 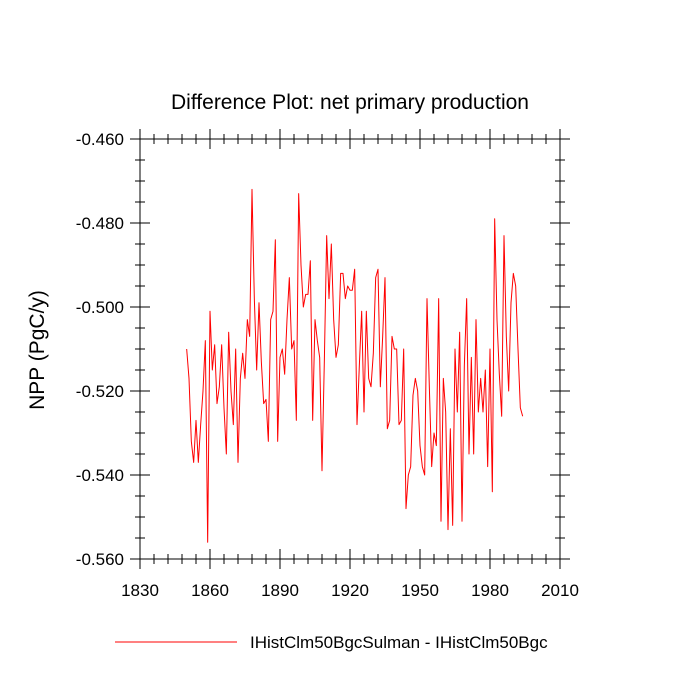 What do you see at coordinates (350, 590) in the screenshot?
I see `x-tick-label: 1920` at bounding box center [350, 590].